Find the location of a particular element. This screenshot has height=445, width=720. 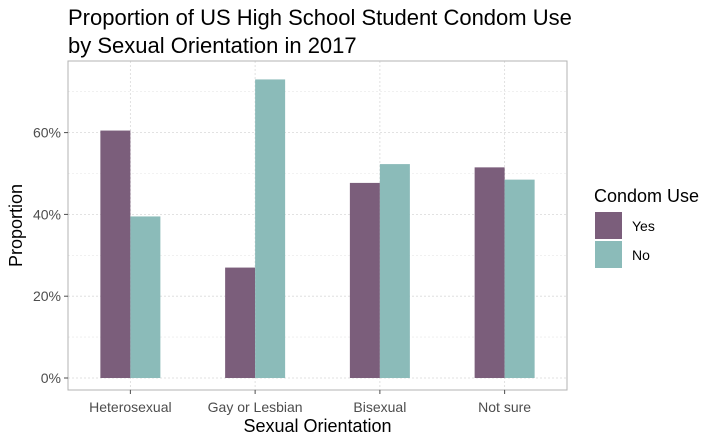

legend-title: Condom Use is located at coordinates (646, 196).